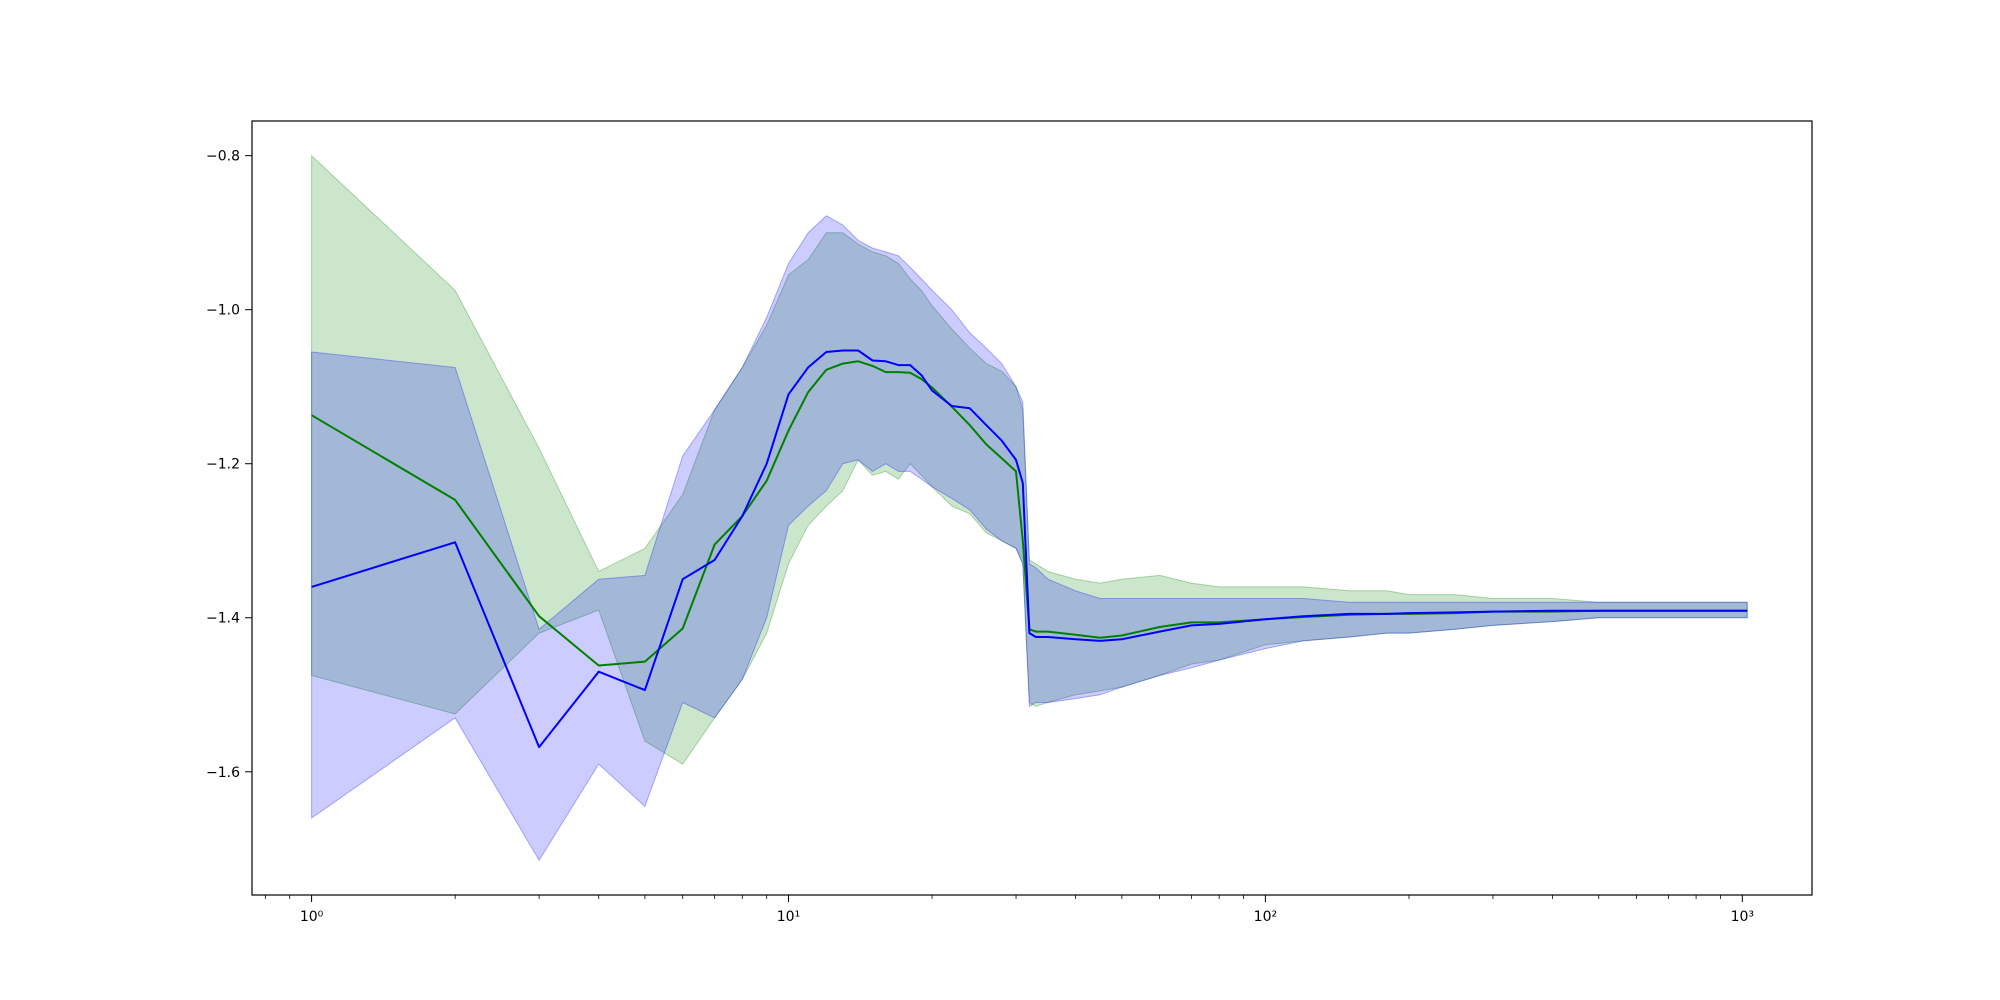  Describe the element at coordinates (223, 619) in the screenshot. I see `y-tick-label: −1.4` at that location.